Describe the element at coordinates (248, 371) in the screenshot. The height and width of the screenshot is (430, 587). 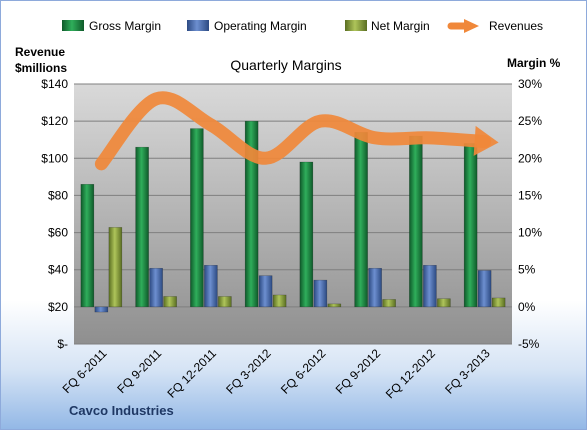
I see `category-label: FQ 3-2012` at that location.